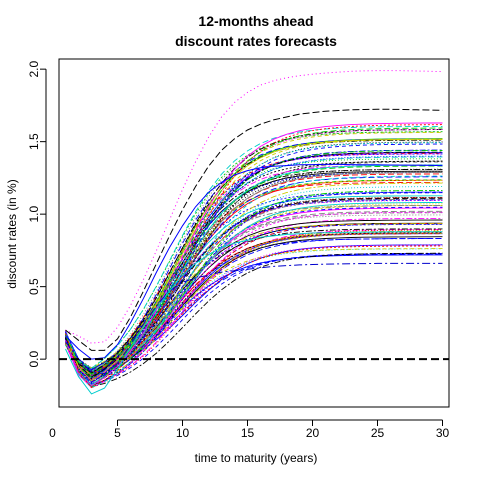  Describe the element at coordinates (256, 41) in the screenshot. I see `chart-title-line-2: discount rates forecasts` at that location.